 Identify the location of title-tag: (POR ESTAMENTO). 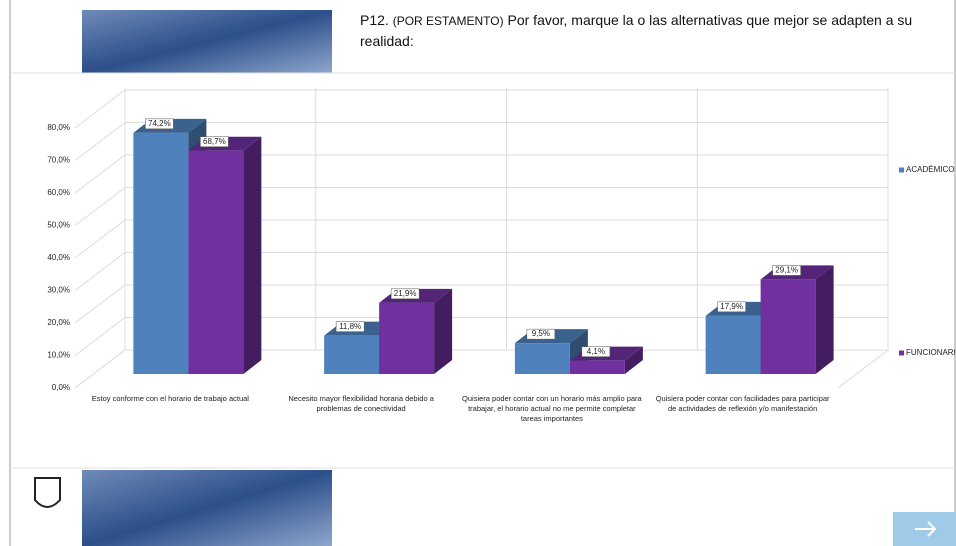
(448, 21).